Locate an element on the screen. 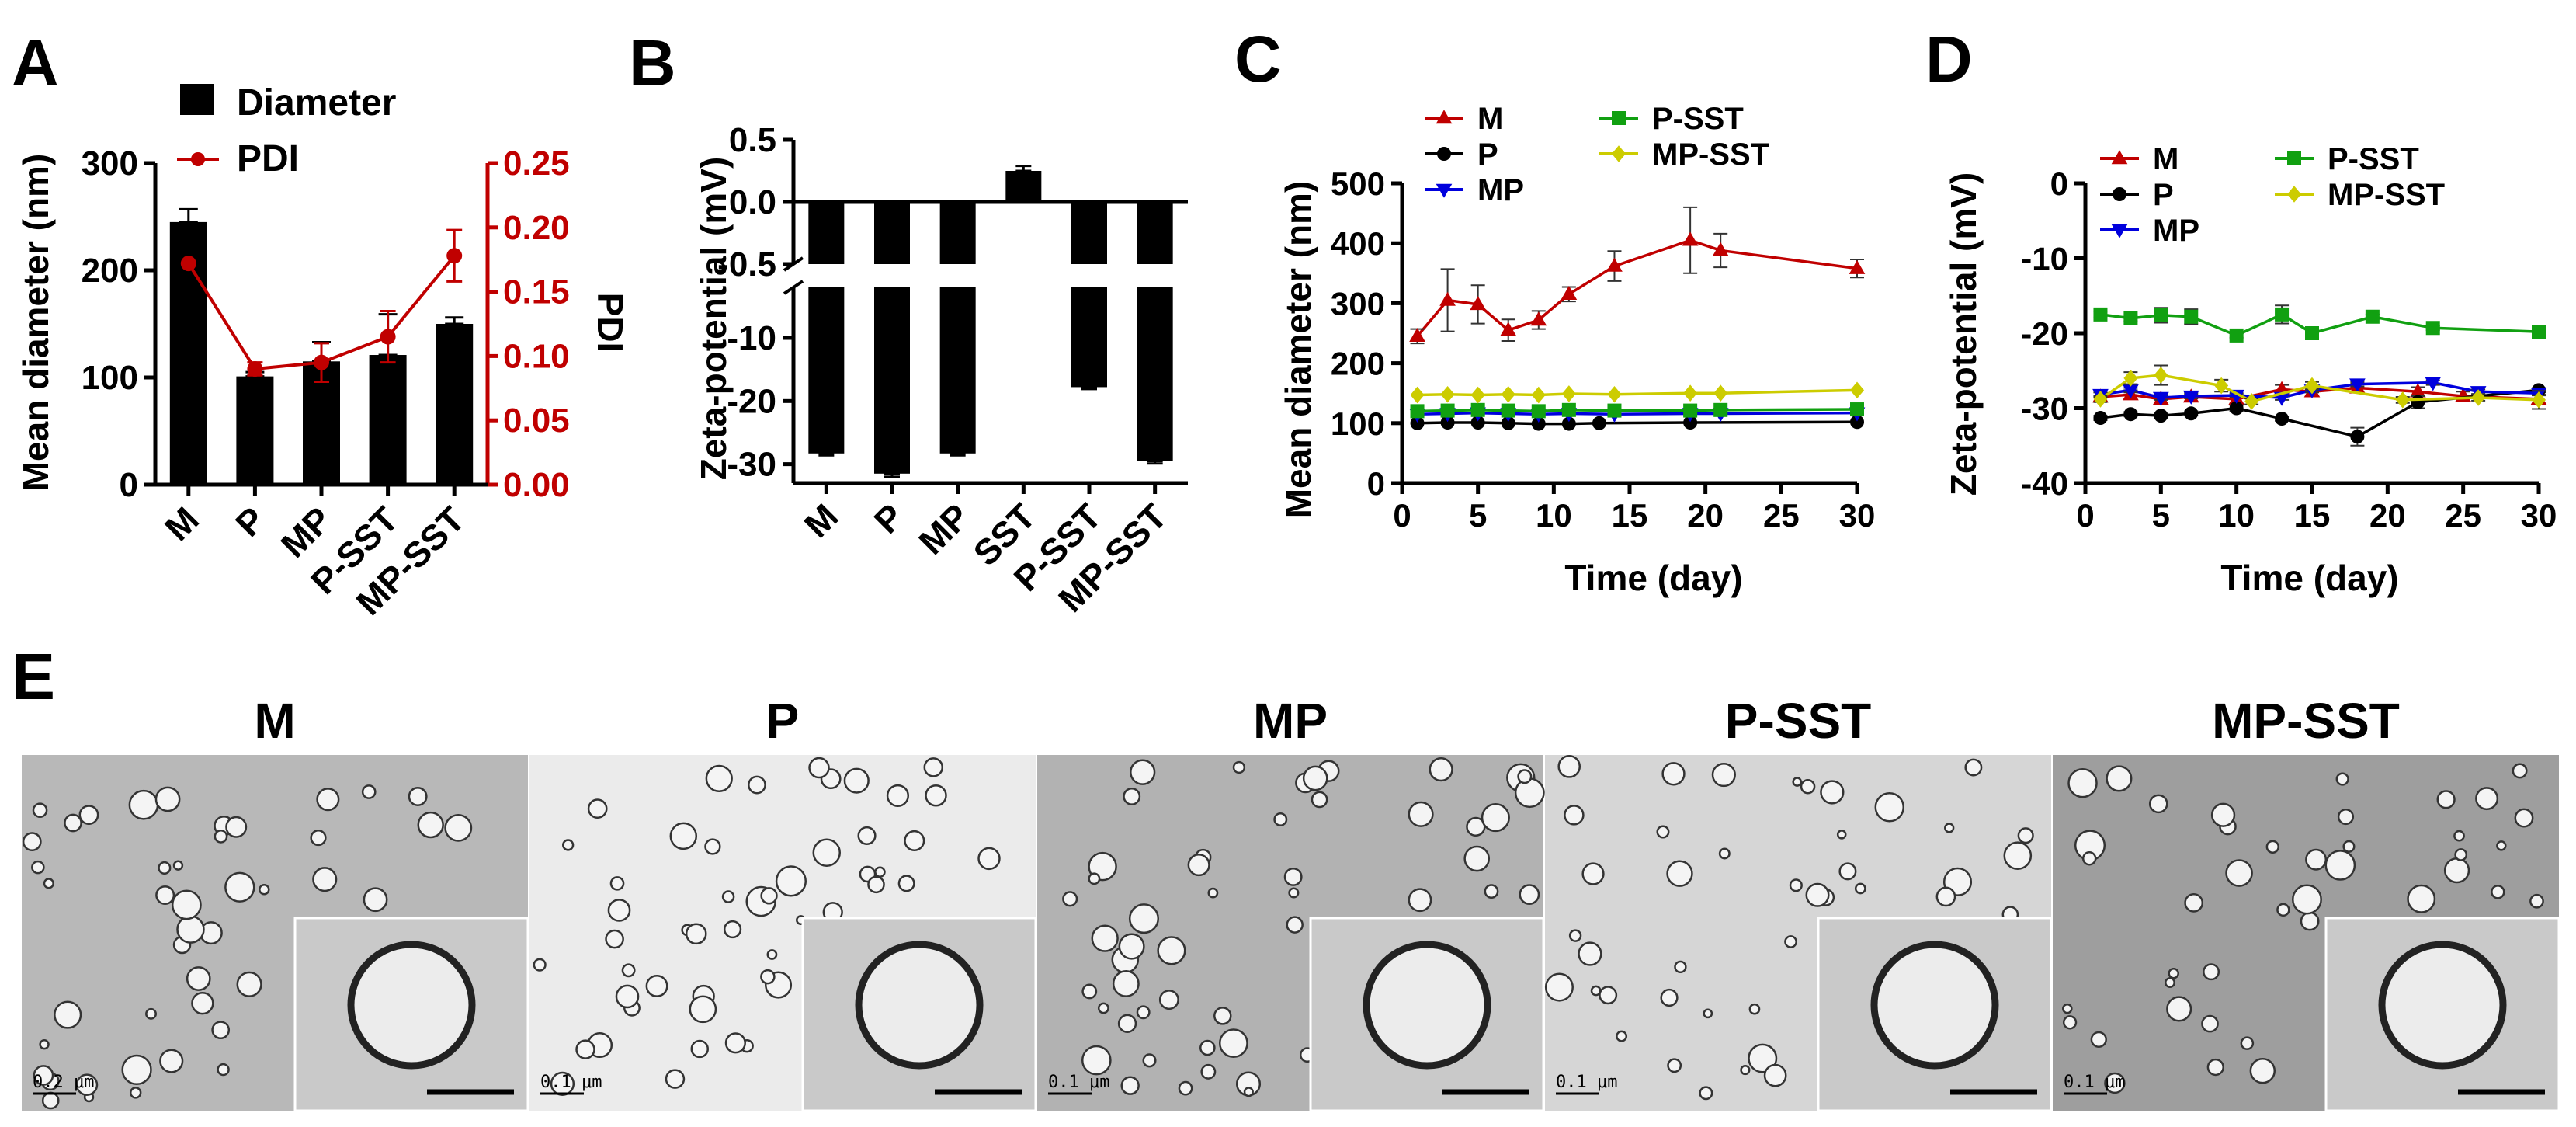  d-plot-legend-label-P: P is located at coordinates (2163, 195).